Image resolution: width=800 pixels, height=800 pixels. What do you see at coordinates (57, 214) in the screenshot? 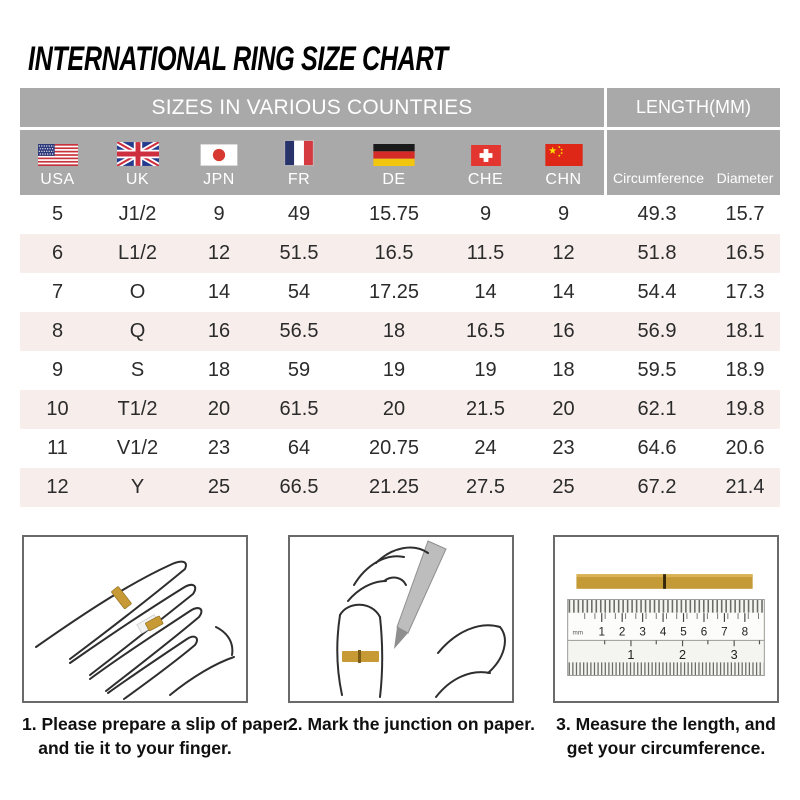
I see `table-cell: 5` at bounding box center [57, 214].